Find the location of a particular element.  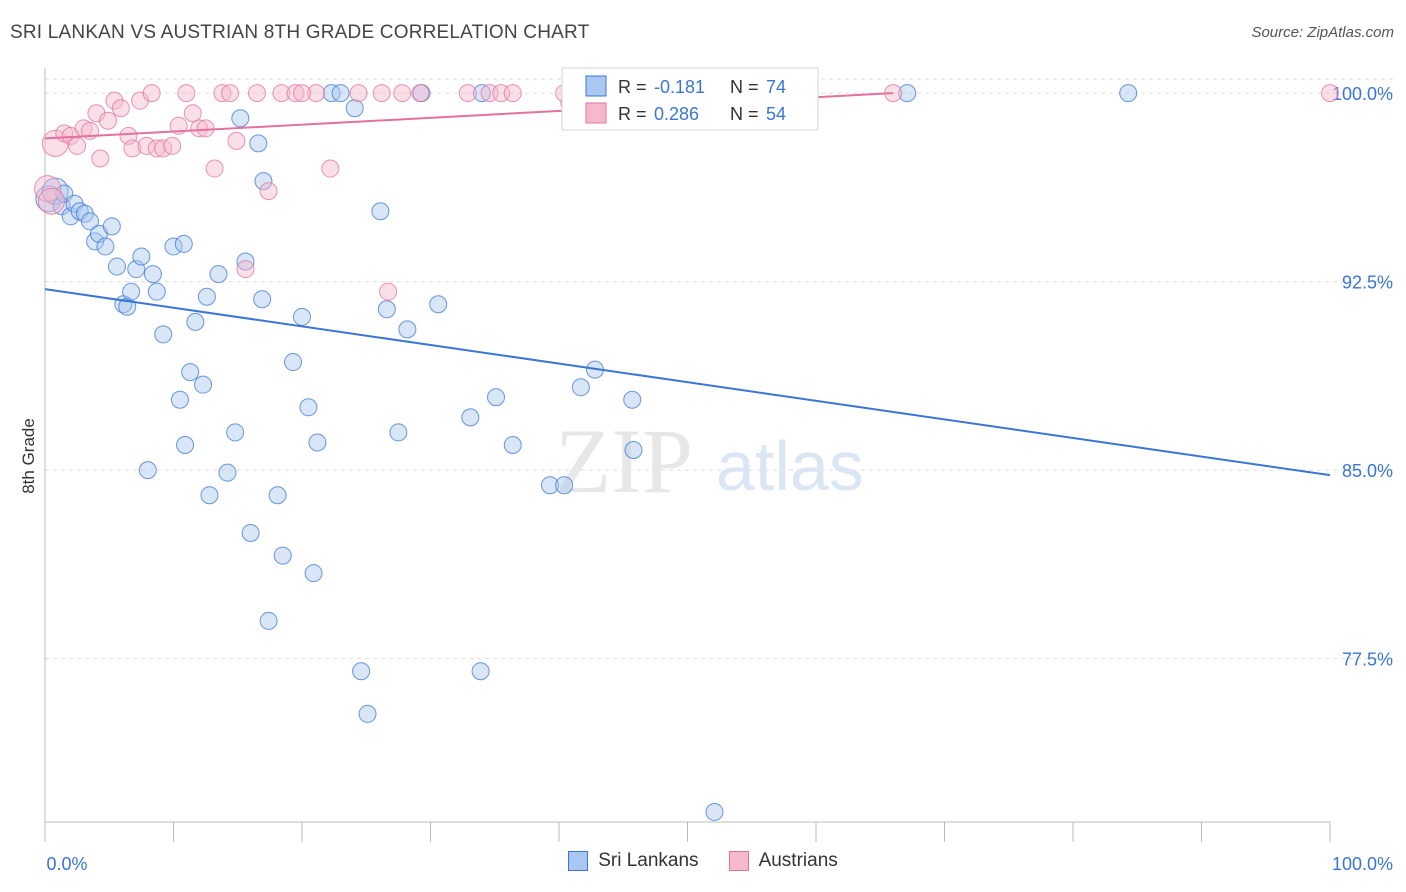

legend-label: Sri Lankans is located at coordinates (648, 860).